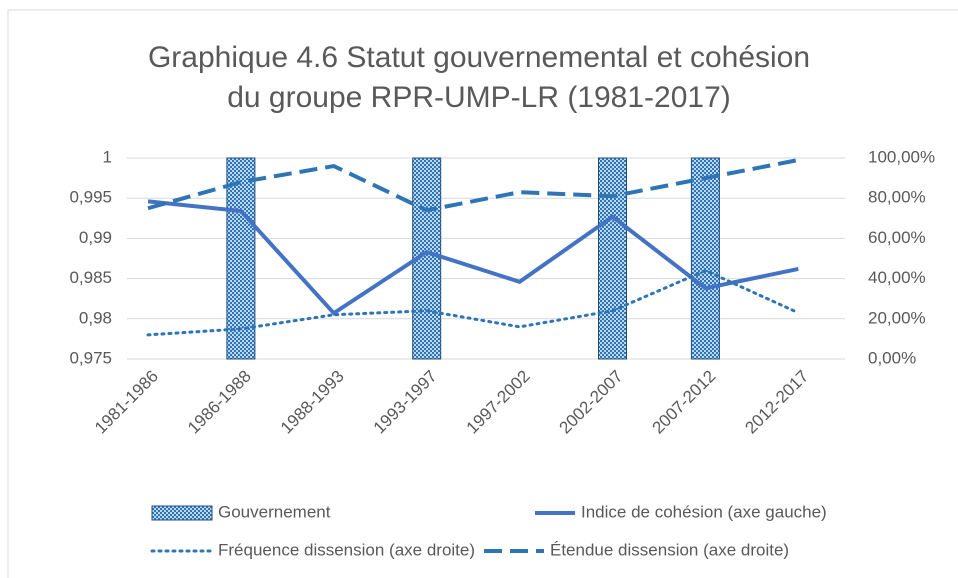 This screenshot has width=958, height=578. What do you see at coordinates (274, 511) in the screenshot?
I see `legend-label: Gouvernement` at bounding box center [274, 511].